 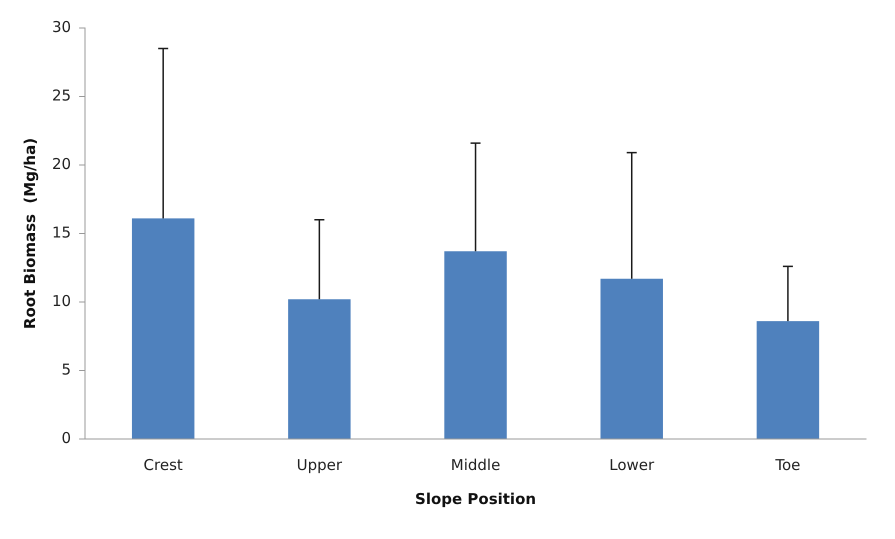 I want to click on y-tick-label: 0, so click(x=67, y=437).